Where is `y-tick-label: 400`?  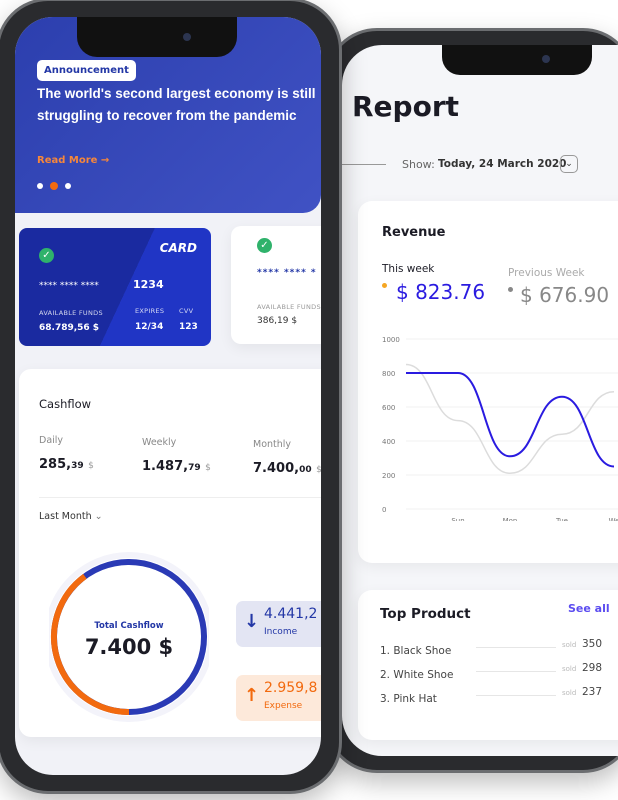 y-tick-label: 400 is located at coordinates (388, 442).